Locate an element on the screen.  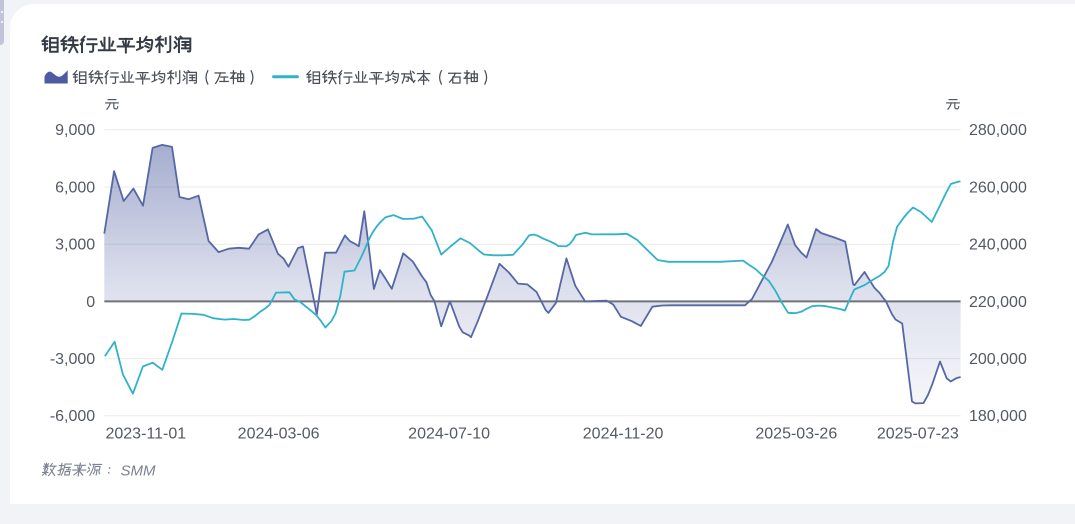
svg-text: 2023-11-01 is located at coordinates (145, 433).